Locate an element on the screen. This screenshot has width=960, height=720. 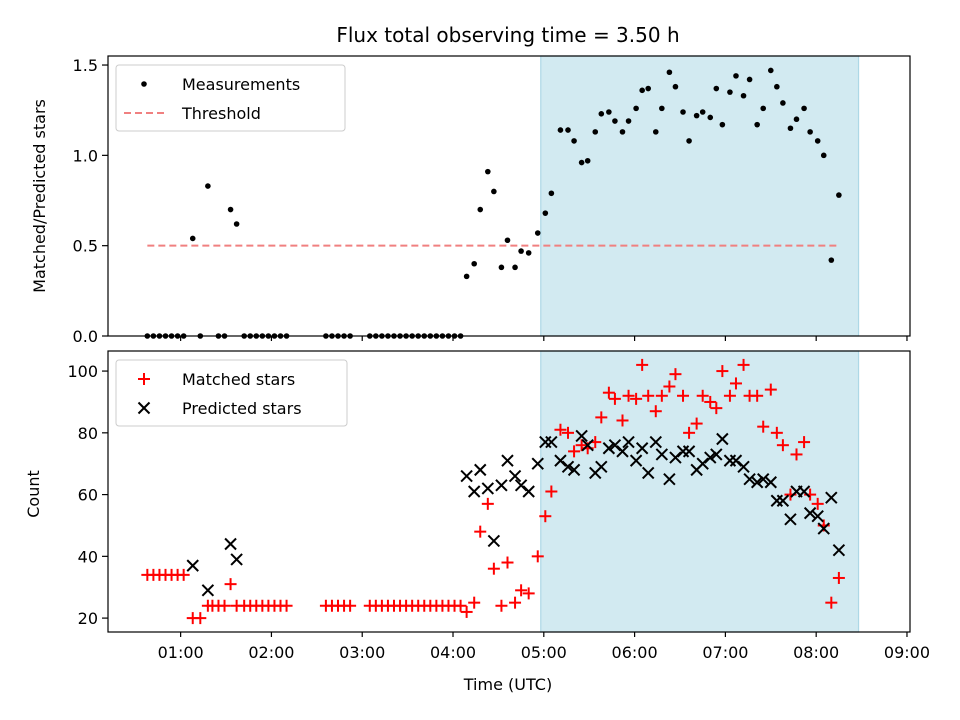
bottom-ytick-label: 40 is located at coordinates (88, 556).